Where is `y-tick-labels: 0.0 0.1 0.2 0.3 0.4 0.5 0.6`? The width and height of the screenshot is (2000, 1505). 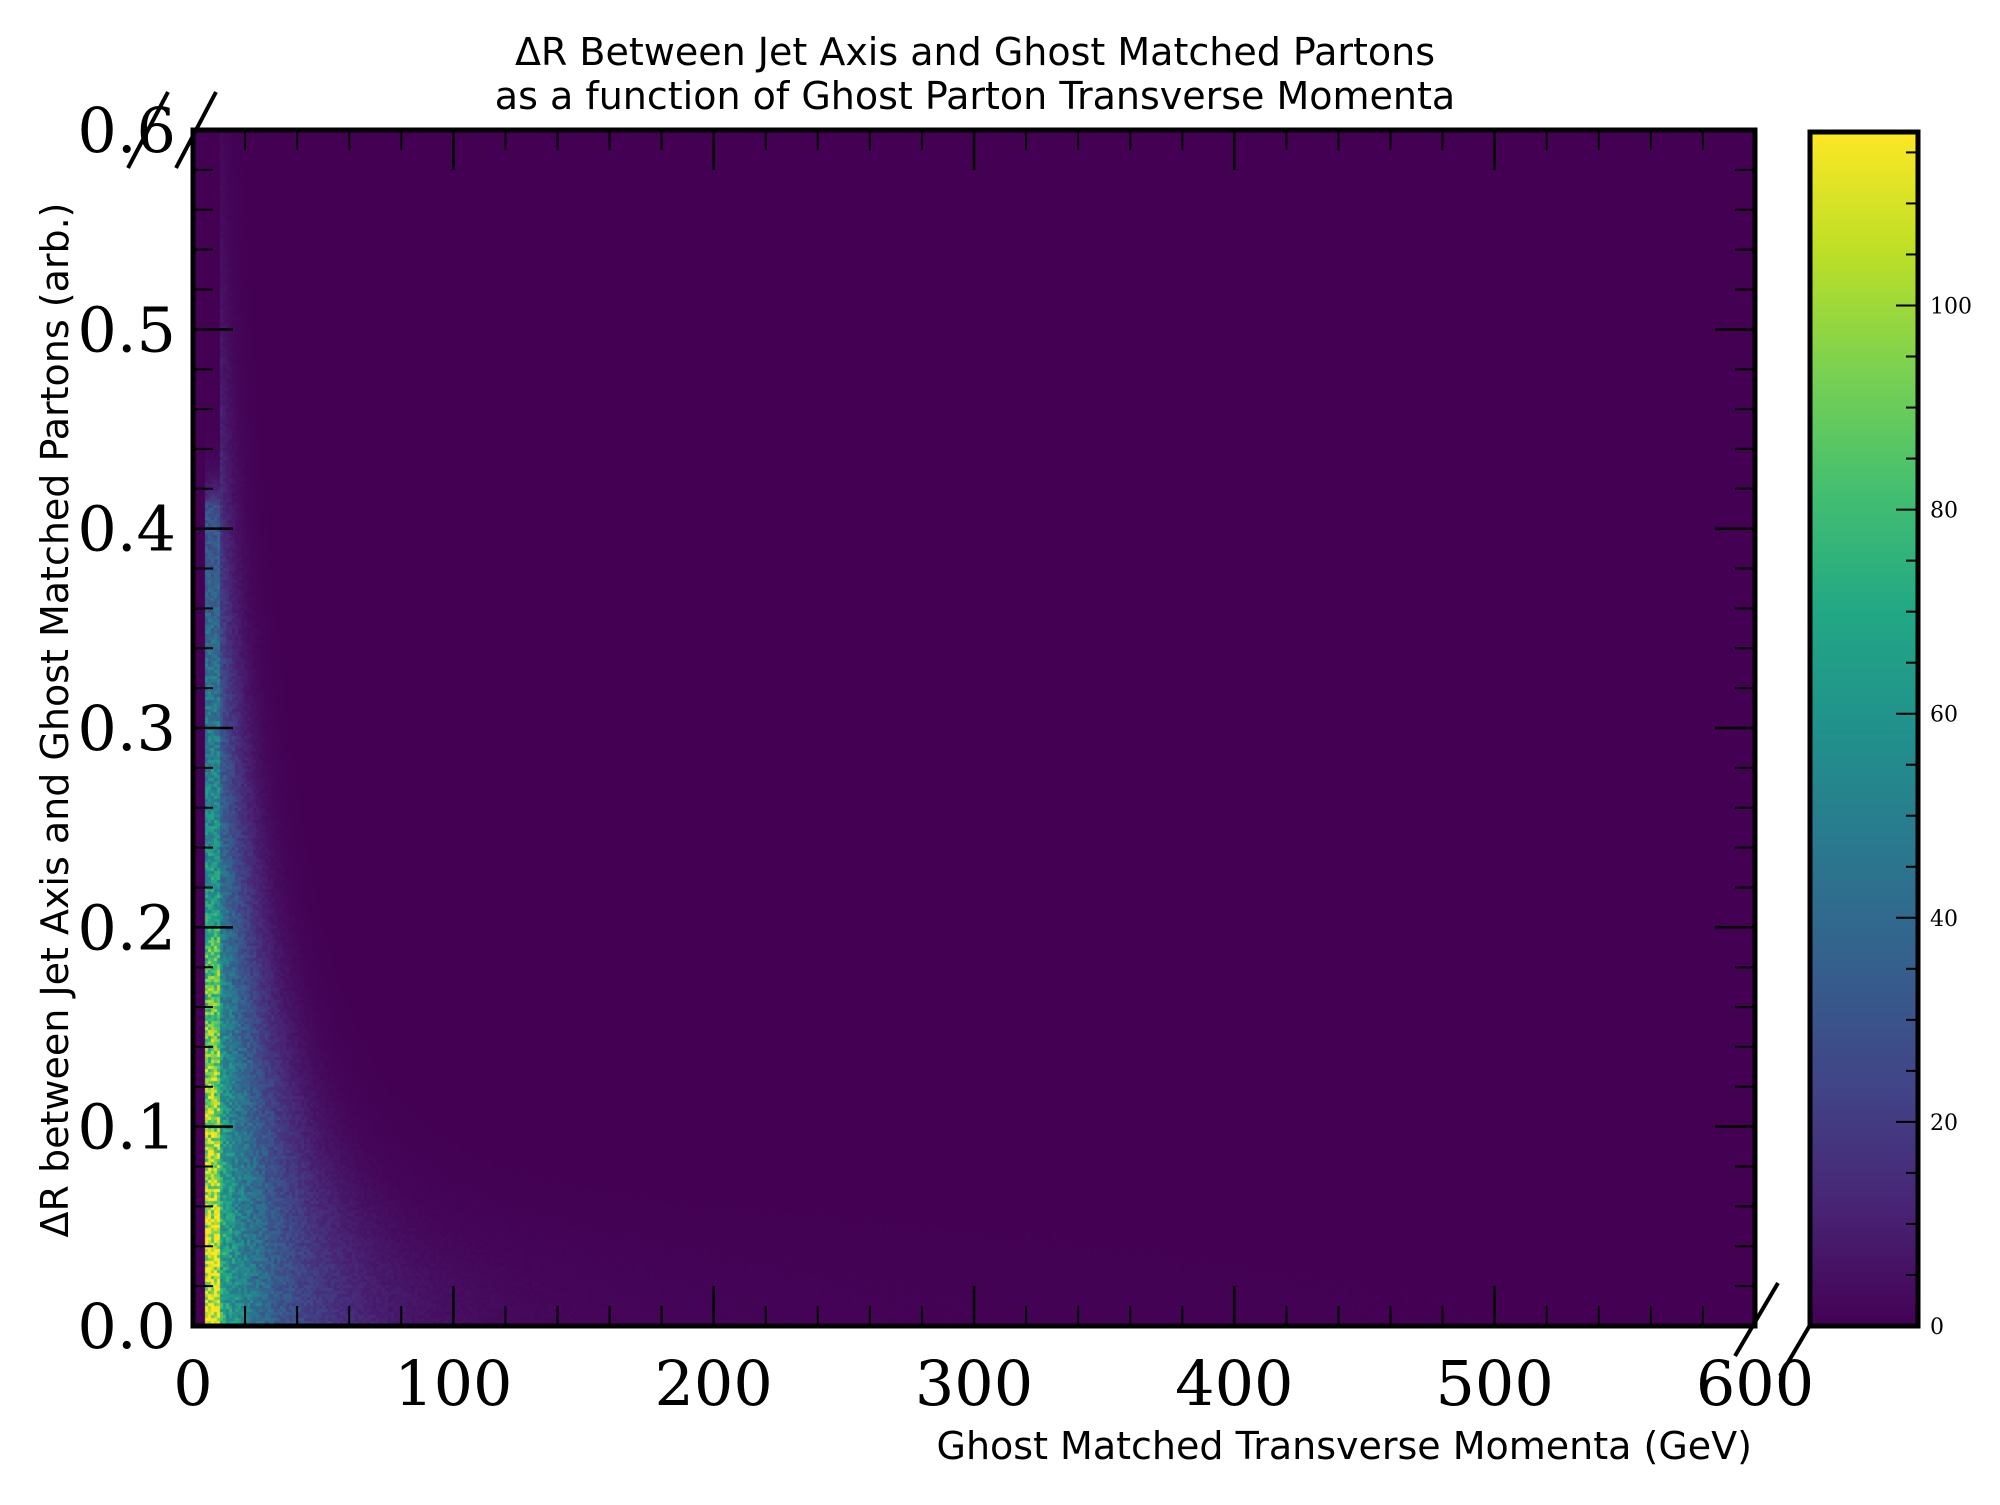
y-tick-labels: 0.0 0.1 0.2 0.3 0.4 0.5 0.6 is located at coordinates (126, 728).